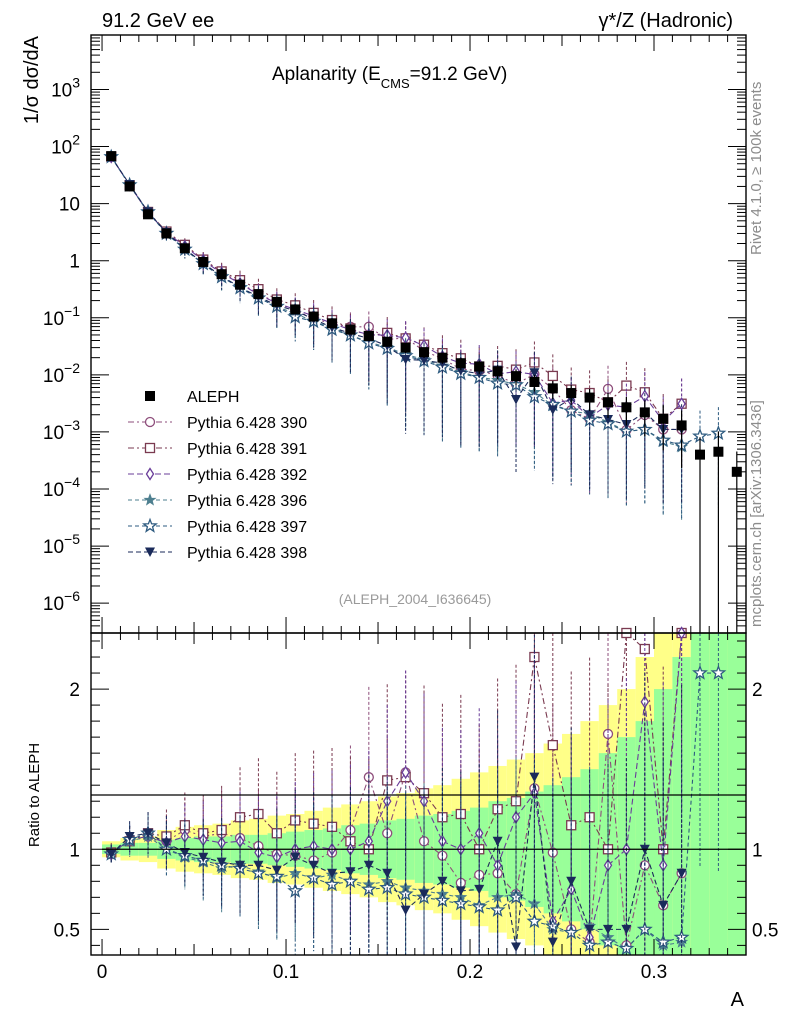  What do you see at coordinates (247, 527) in the screenshot?
I see `legend-label: Pythia 6.428 397` at bounding box center [247, 527].